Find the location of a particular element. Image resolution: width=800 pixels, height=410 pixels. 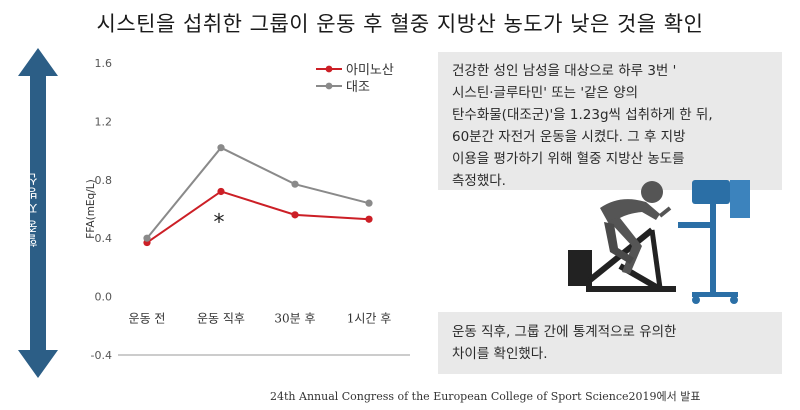

description-line: 60분간 자전거 운동을 시켰다. 그 후 지방 is located at coordinates (569, 137).